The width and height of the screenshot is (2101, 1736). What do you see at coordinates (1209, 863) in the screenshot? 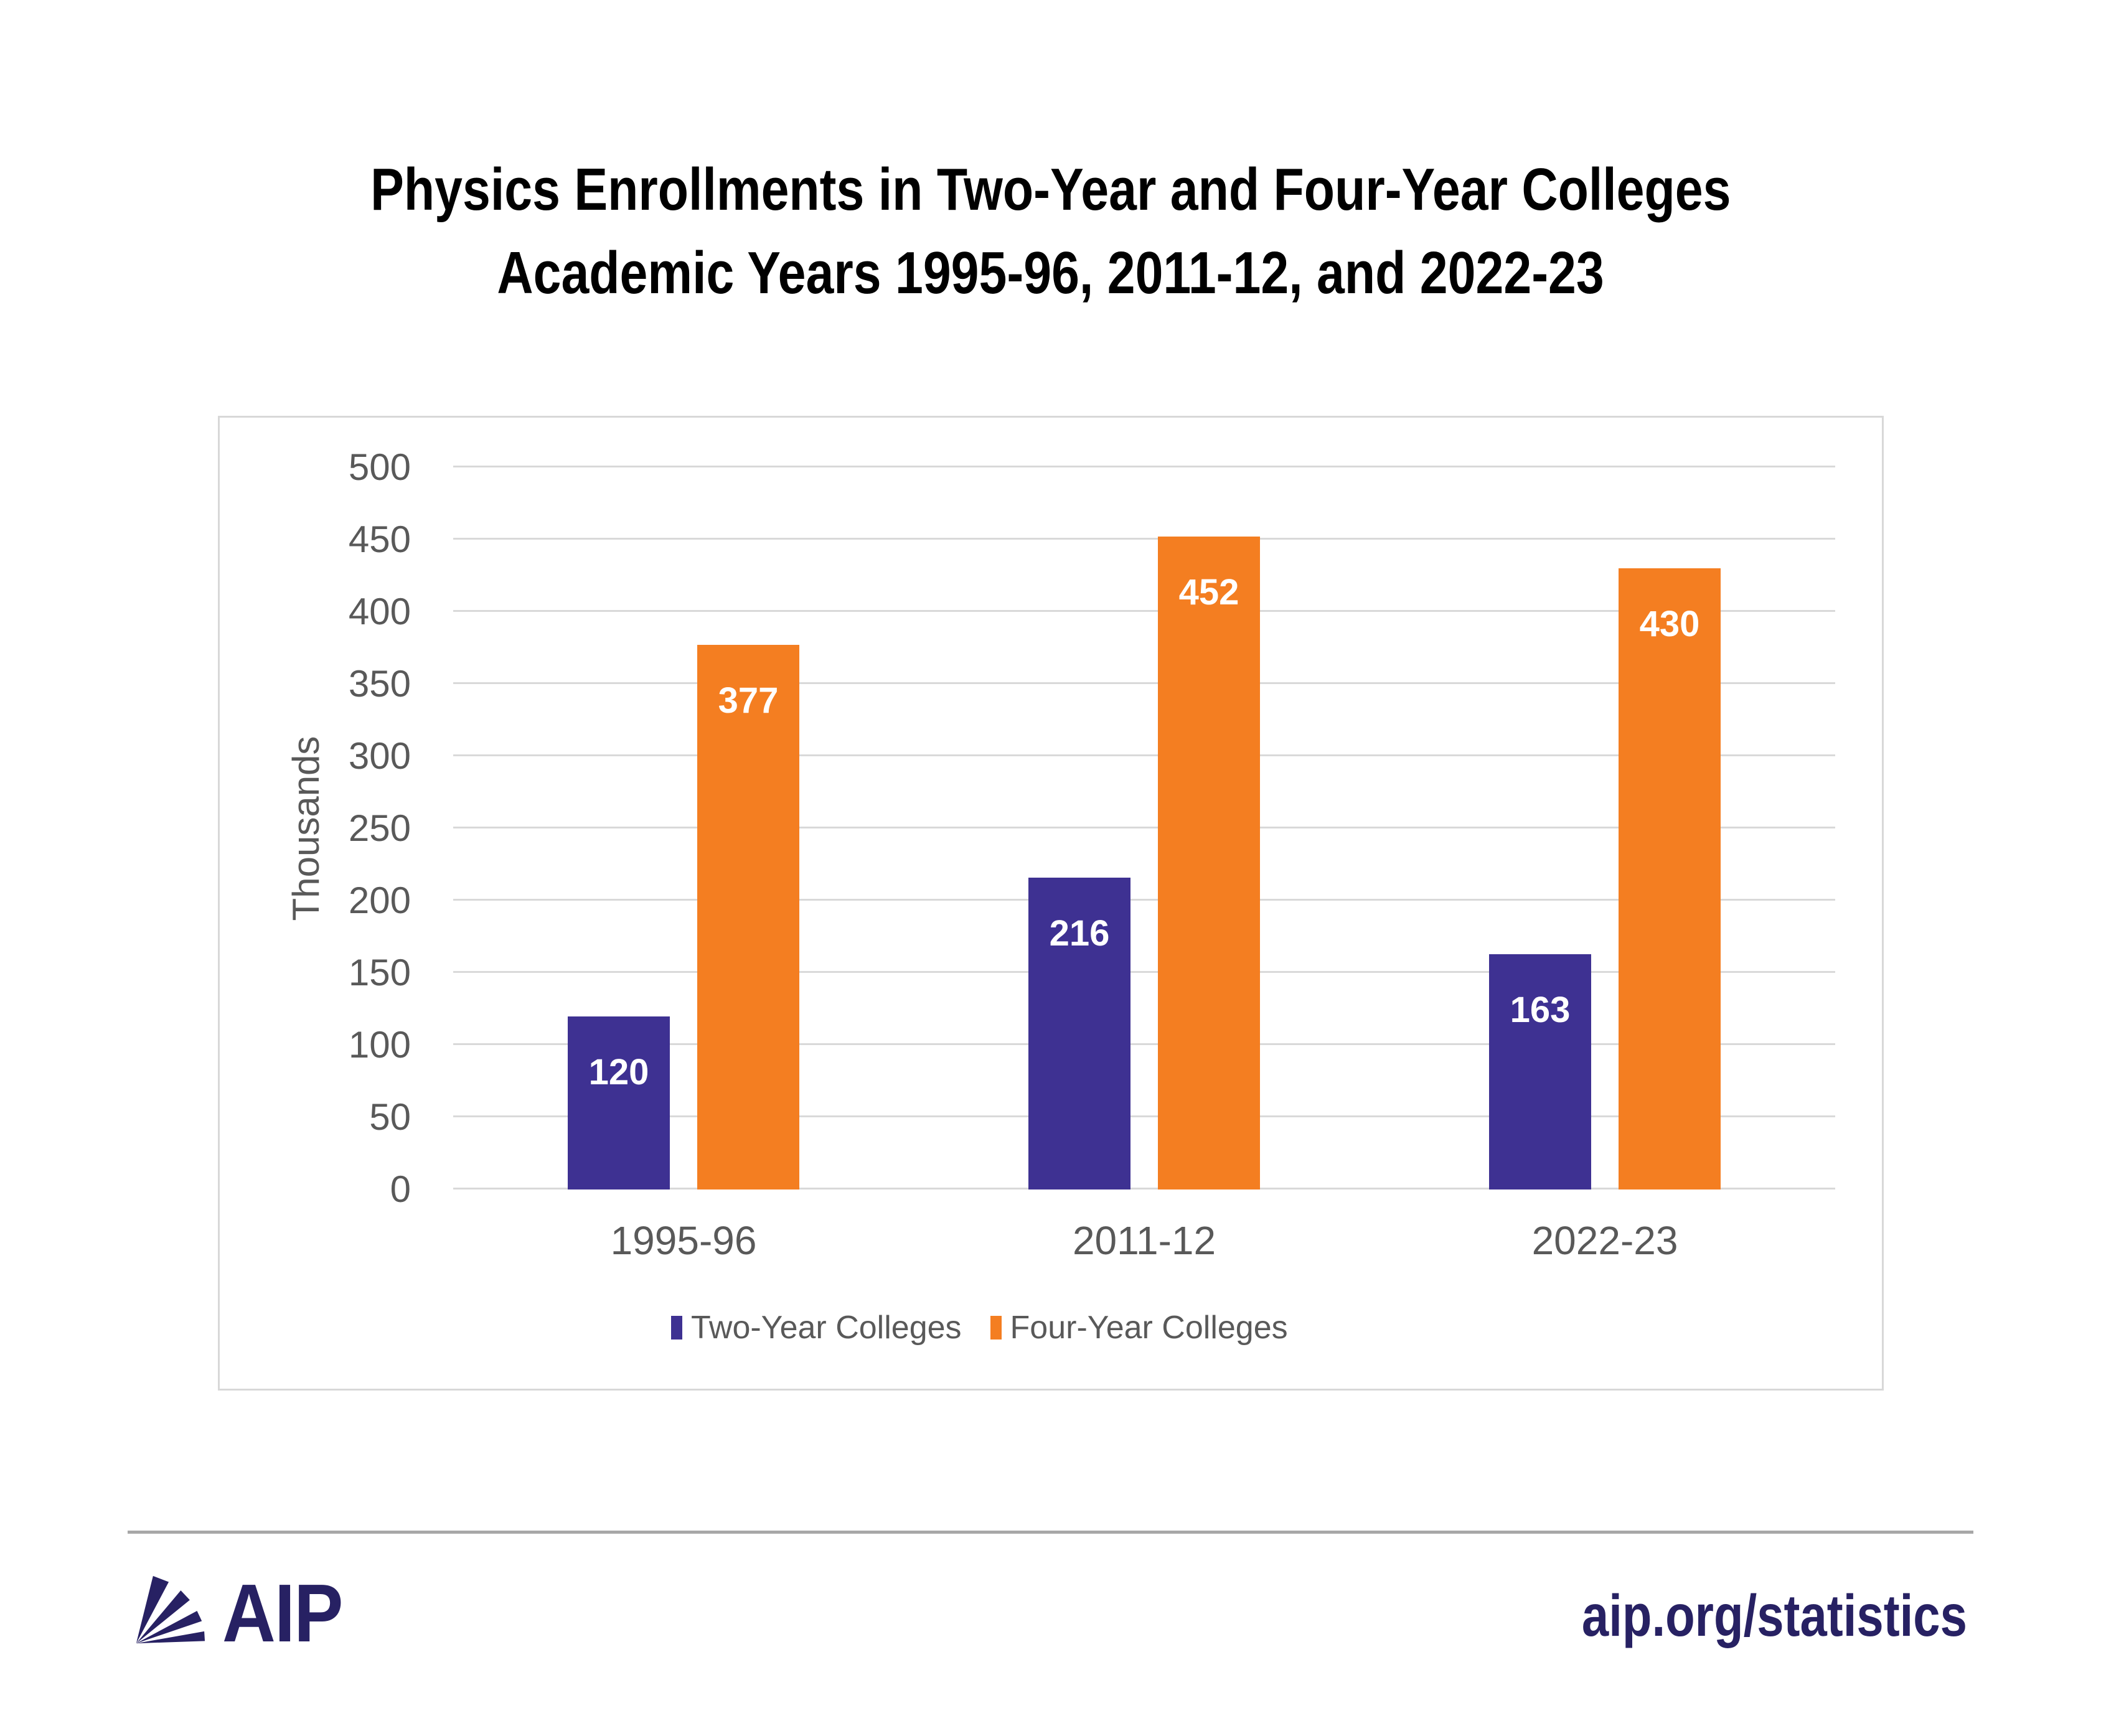
I see `bar-four-year-2011-12: 452` at bounding box center [1209, 863].